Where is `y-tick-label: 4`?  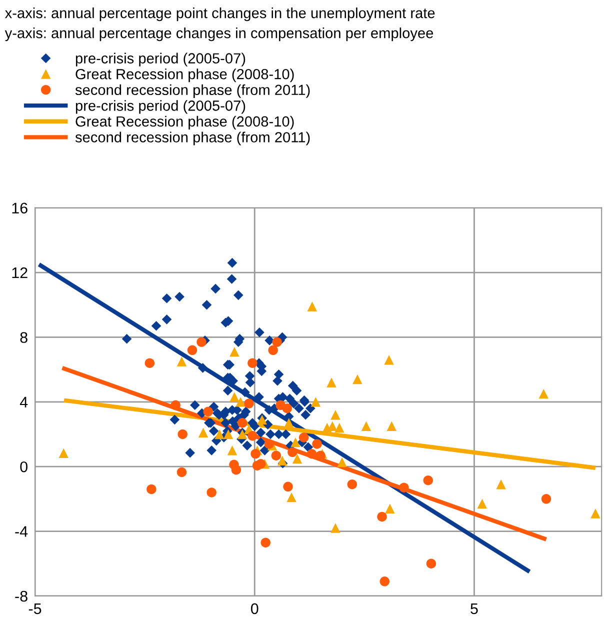
y-tick-label: 4 is located at coordinates (24, 402).